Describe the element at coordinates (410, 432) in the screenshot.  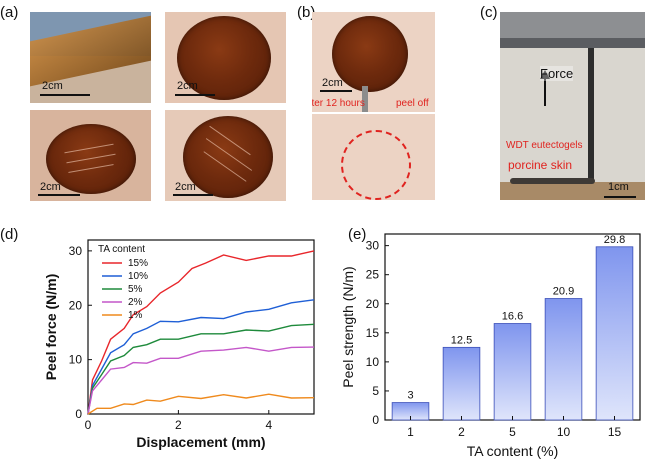
I see `x-tick-label: 1` at that location.